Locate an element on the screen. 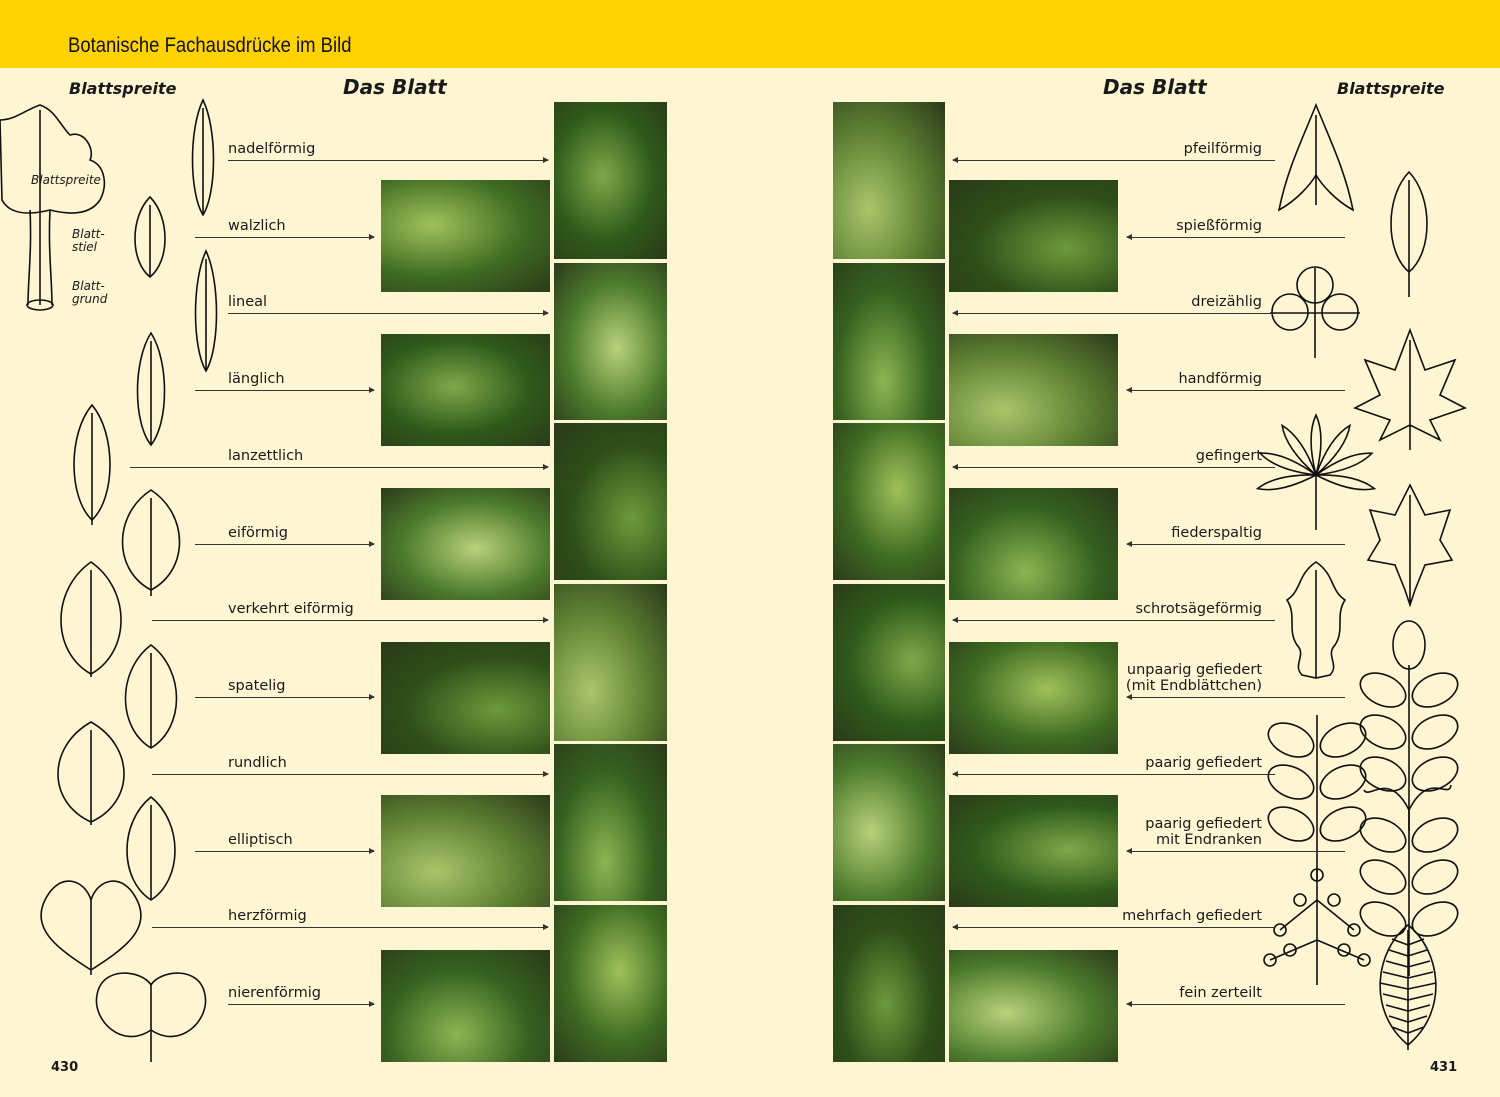  page-number-right: 431 is located at coordinates (1444, 1067).